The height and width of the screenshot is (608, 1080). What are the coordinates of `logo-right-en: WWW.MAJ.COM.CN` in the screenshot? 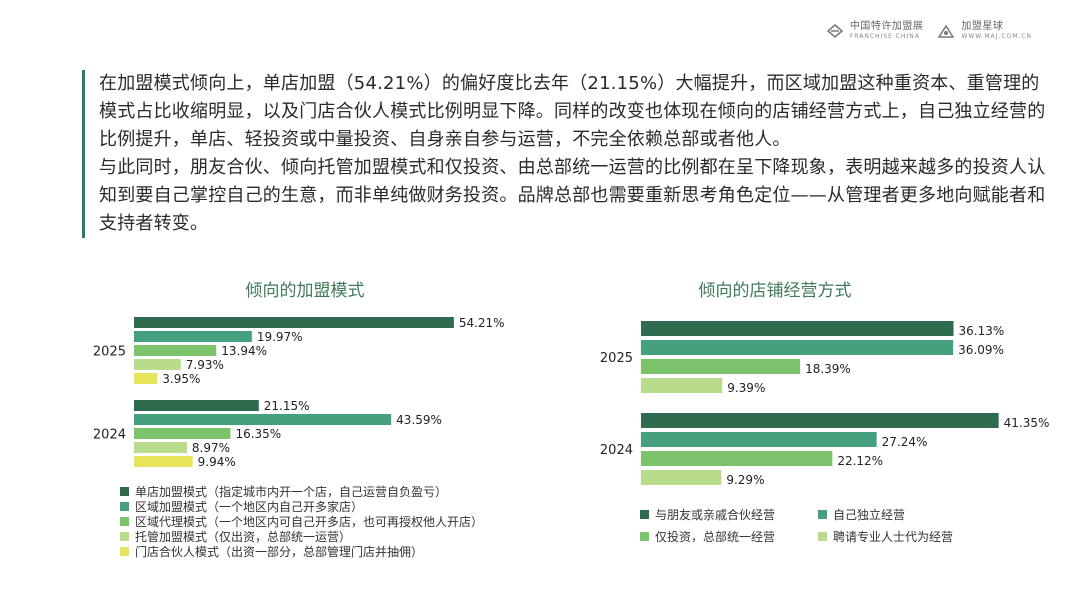 It's located at (996, 36).